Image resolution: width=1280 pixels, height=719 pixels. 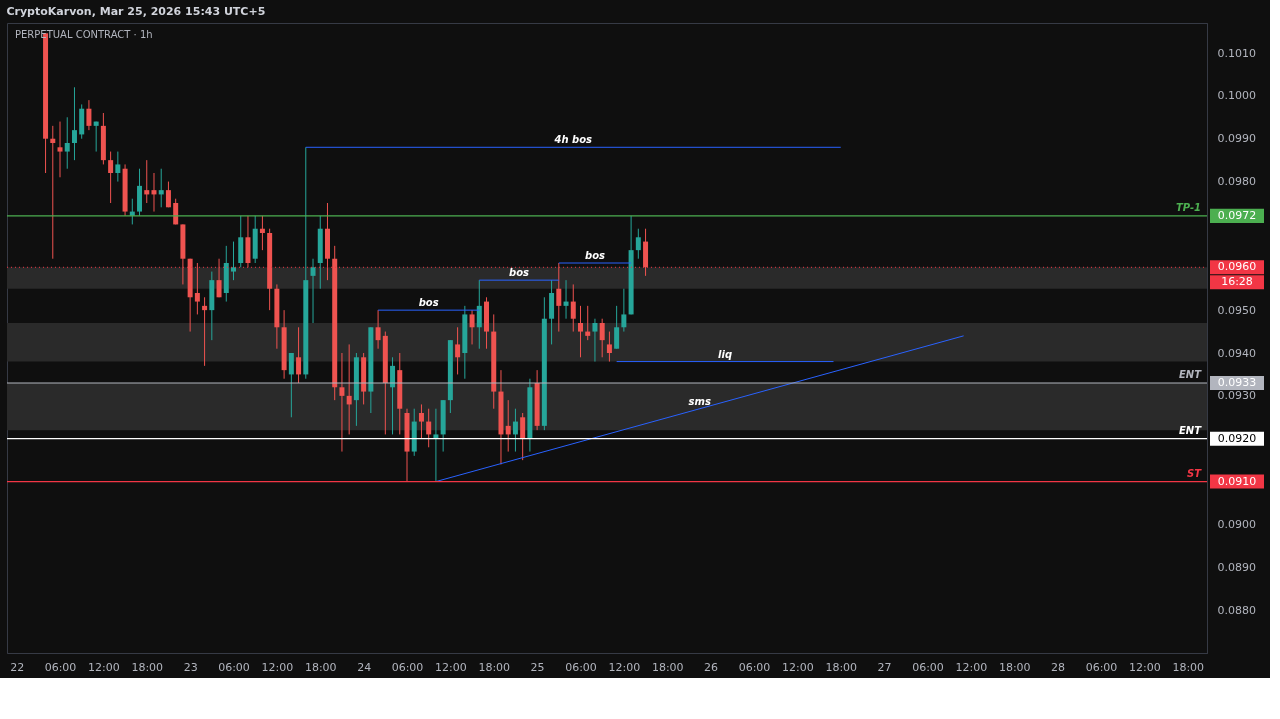 I want to click on x-tick-label: 25, so click(x=537, y=667).